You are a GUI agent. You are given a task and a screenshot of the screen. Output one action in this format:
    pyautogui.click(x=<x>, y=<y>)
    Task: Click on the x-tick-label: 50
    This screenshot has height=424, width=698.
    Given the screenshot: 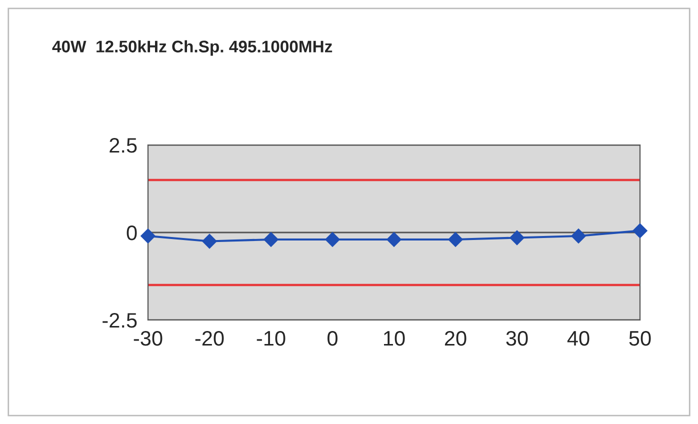 What is the action you would take?
    pyautogui.click(x=640, y=338)
    